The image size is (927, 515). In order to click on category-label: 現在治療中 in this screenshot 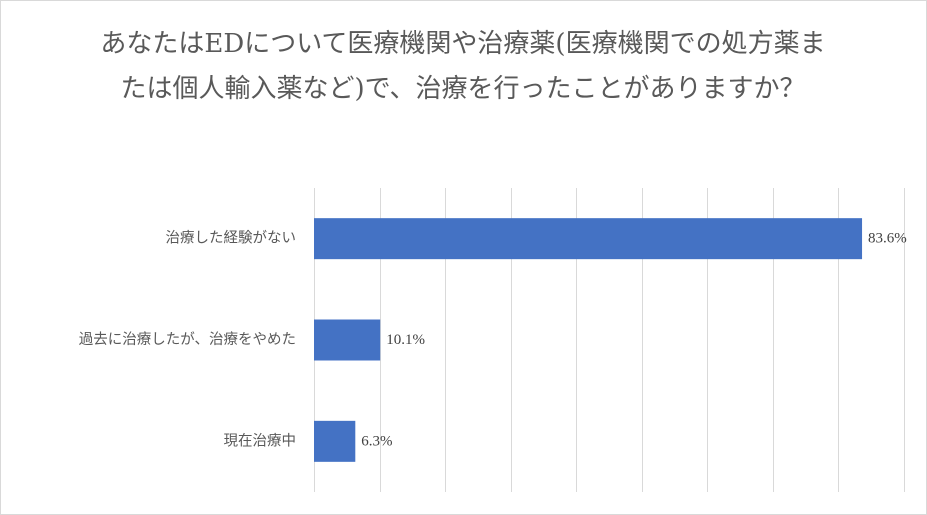, I will do `click(260, 440)`.